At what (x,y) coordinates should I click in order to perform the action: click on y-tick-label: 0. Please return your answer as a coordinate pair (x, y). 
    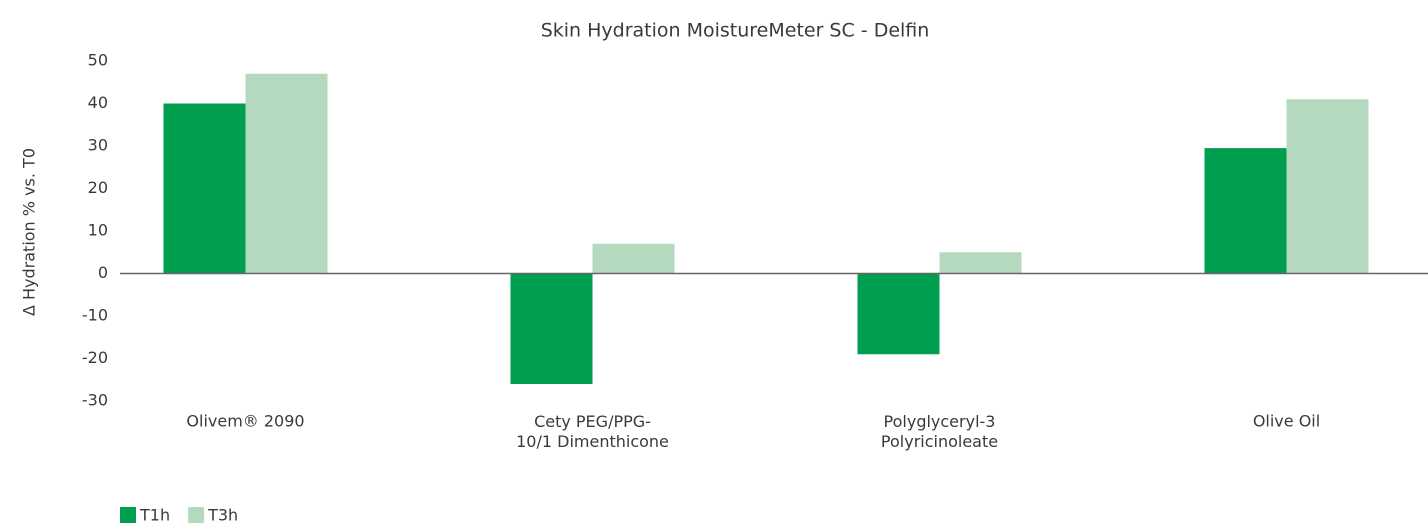
    Looking at the image, I should click on (103, 272).